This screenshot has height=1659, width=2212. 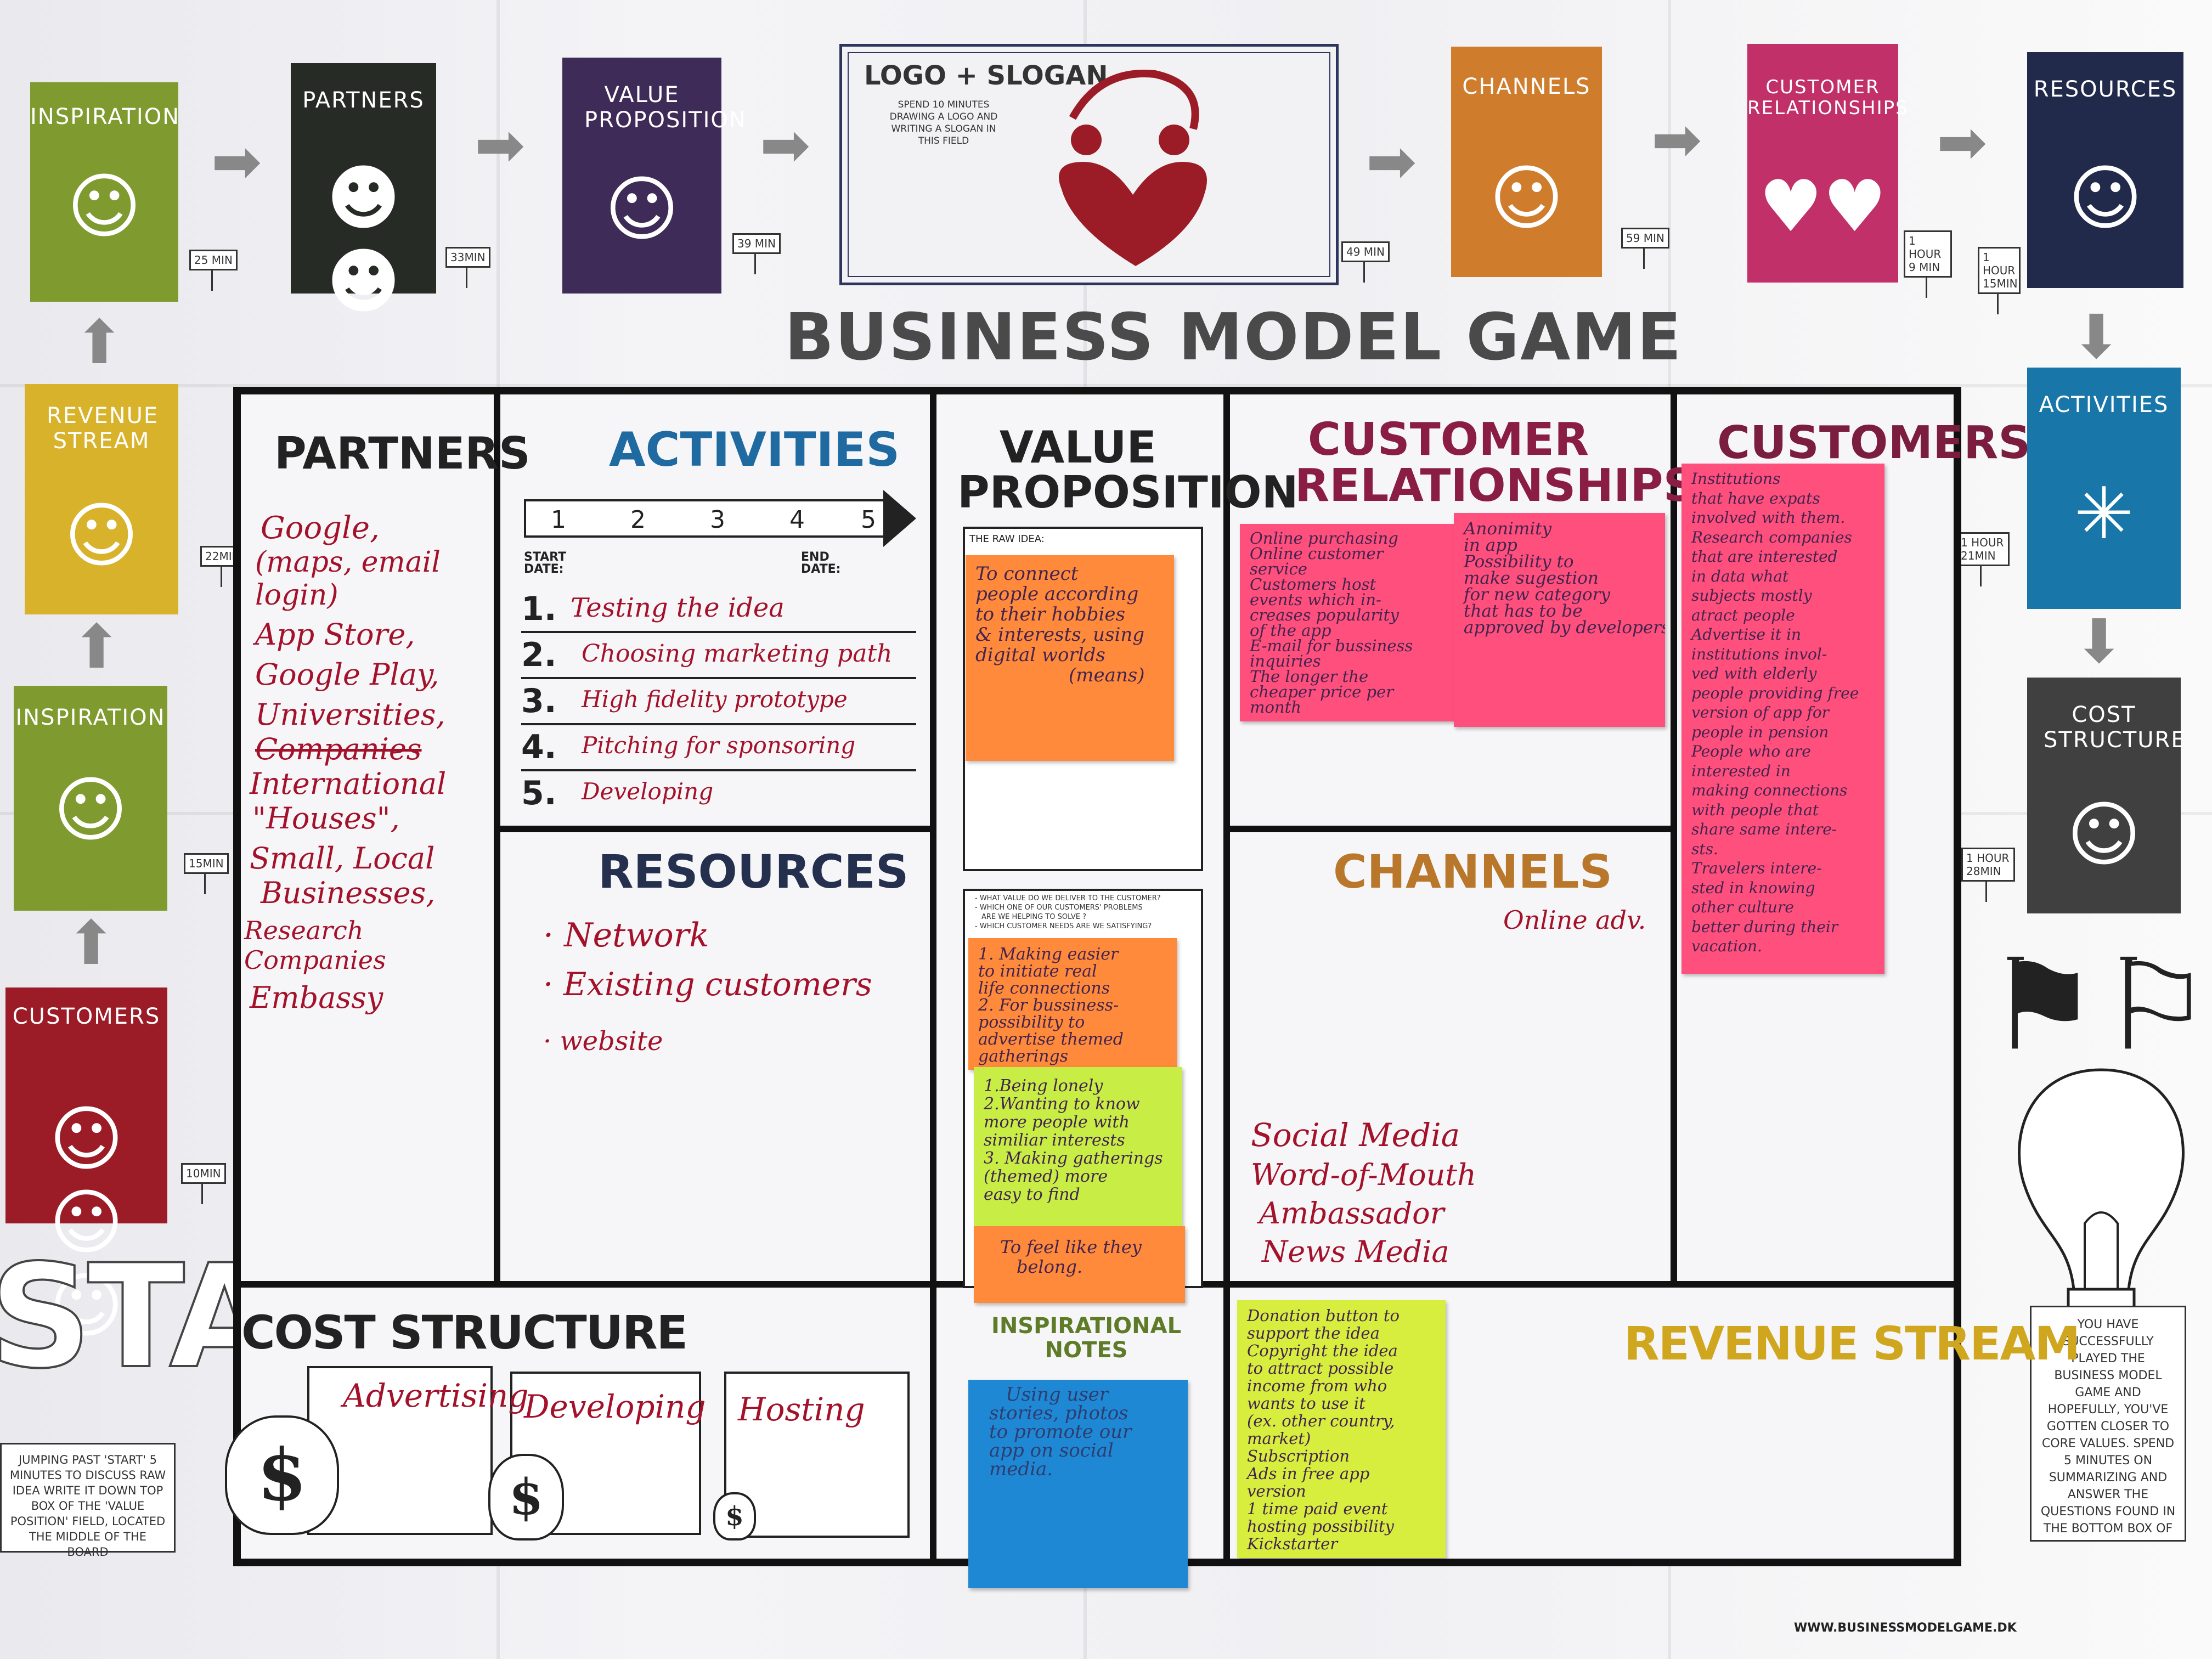 I want to click on tools-figure-icon: ☺, so click(x=2105, y=198).